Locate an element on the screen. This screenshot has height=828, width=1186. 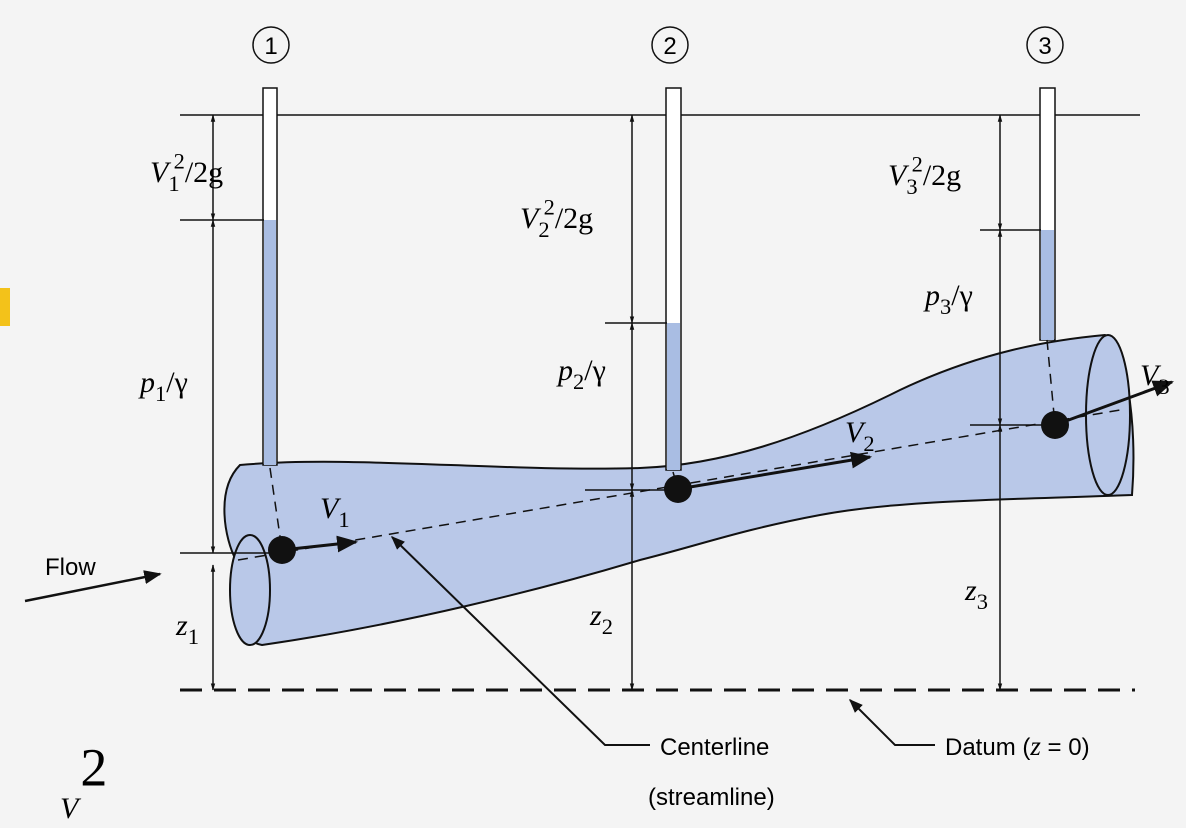
datum-label: Datum (z = 0) is located at coordinates (1017, 746).